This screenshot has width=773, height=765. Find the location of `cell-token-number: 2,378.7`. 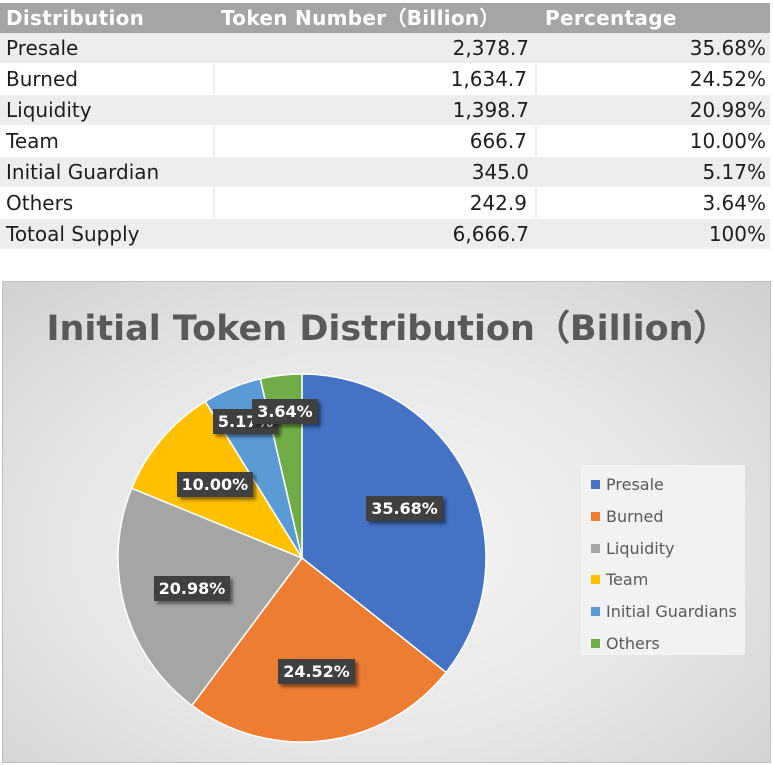

cell-token-number: 2,378.7 is located at coordinates (490, 48).